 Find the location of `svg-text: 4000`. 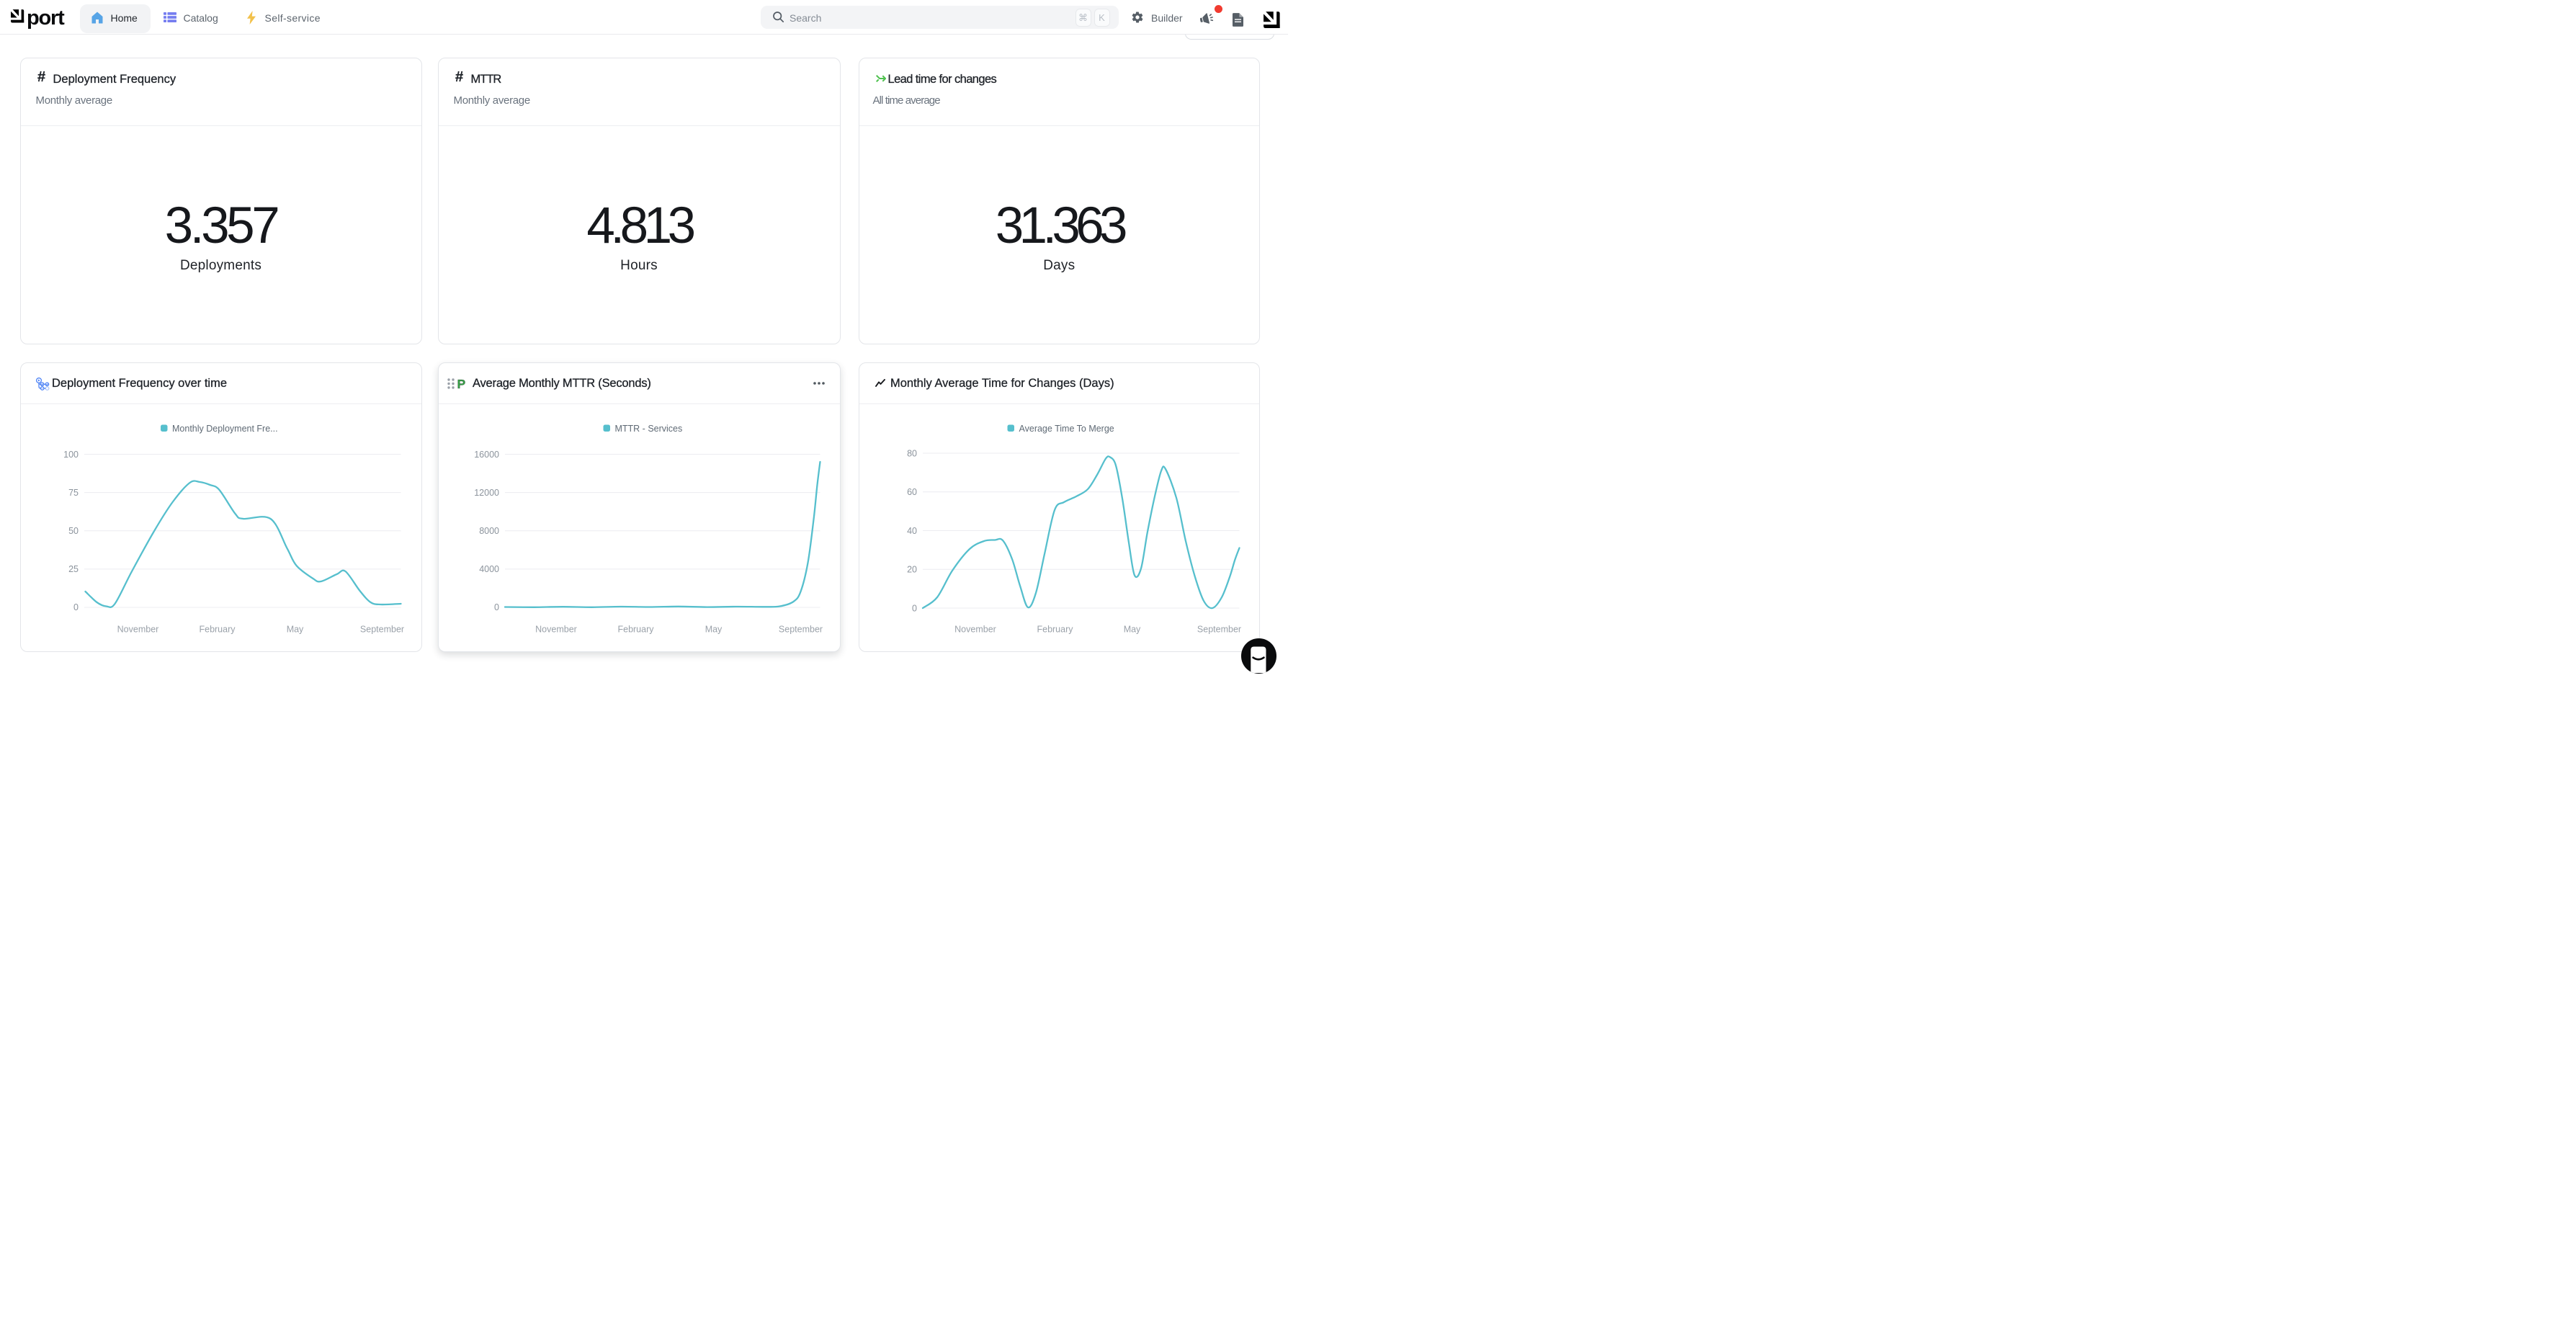

svg-text: 4000 is located at coordinates (489, 569).